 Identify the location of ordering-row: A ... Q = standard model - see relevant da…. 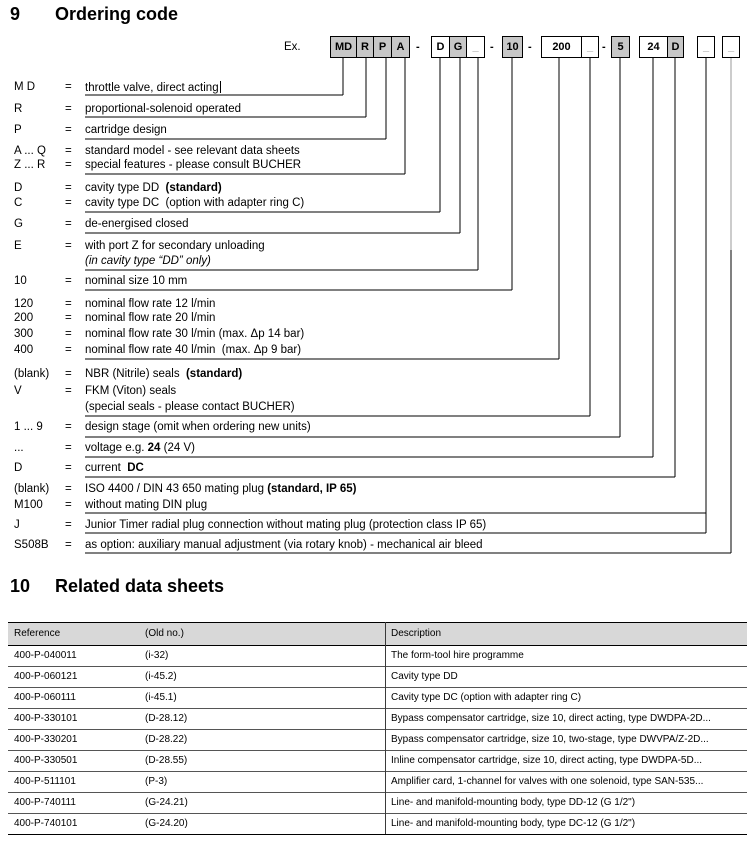
(377, 153).